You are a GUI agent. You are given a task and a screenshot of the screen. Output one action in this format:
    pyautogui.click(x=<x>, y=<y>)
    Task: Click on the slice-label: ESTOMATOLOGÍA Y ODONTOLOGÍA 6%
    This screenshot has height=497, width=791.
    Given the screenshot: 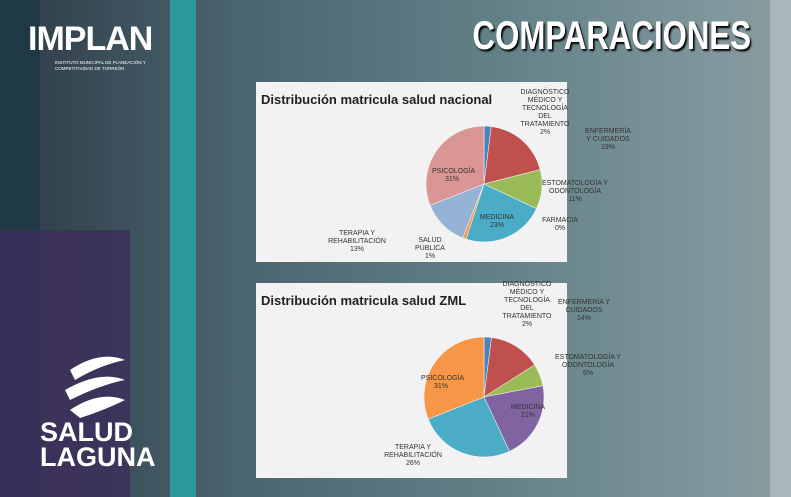 What is the action you would take?
    pyautogui.click(x=588, y=366)
    